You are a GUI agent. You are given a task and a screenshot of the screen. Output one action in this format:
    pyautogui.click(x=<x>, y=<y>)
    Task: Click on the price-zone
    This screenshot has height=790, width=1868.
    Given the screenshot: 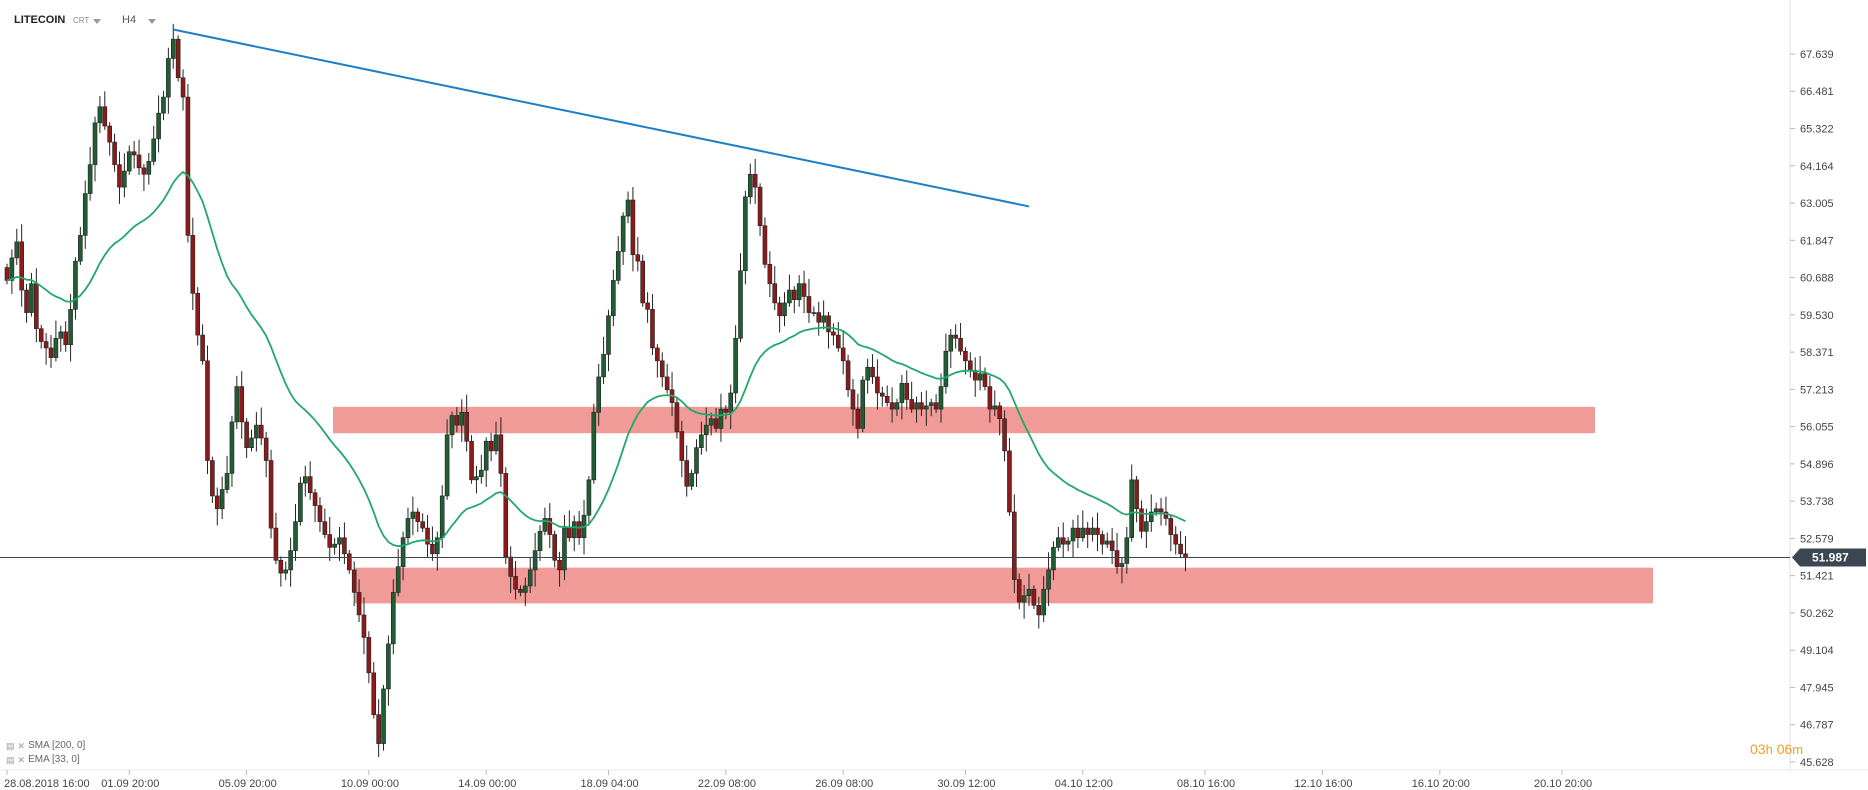 What is the action you would take?
    pyautogui.click(x=964, y=420)
    